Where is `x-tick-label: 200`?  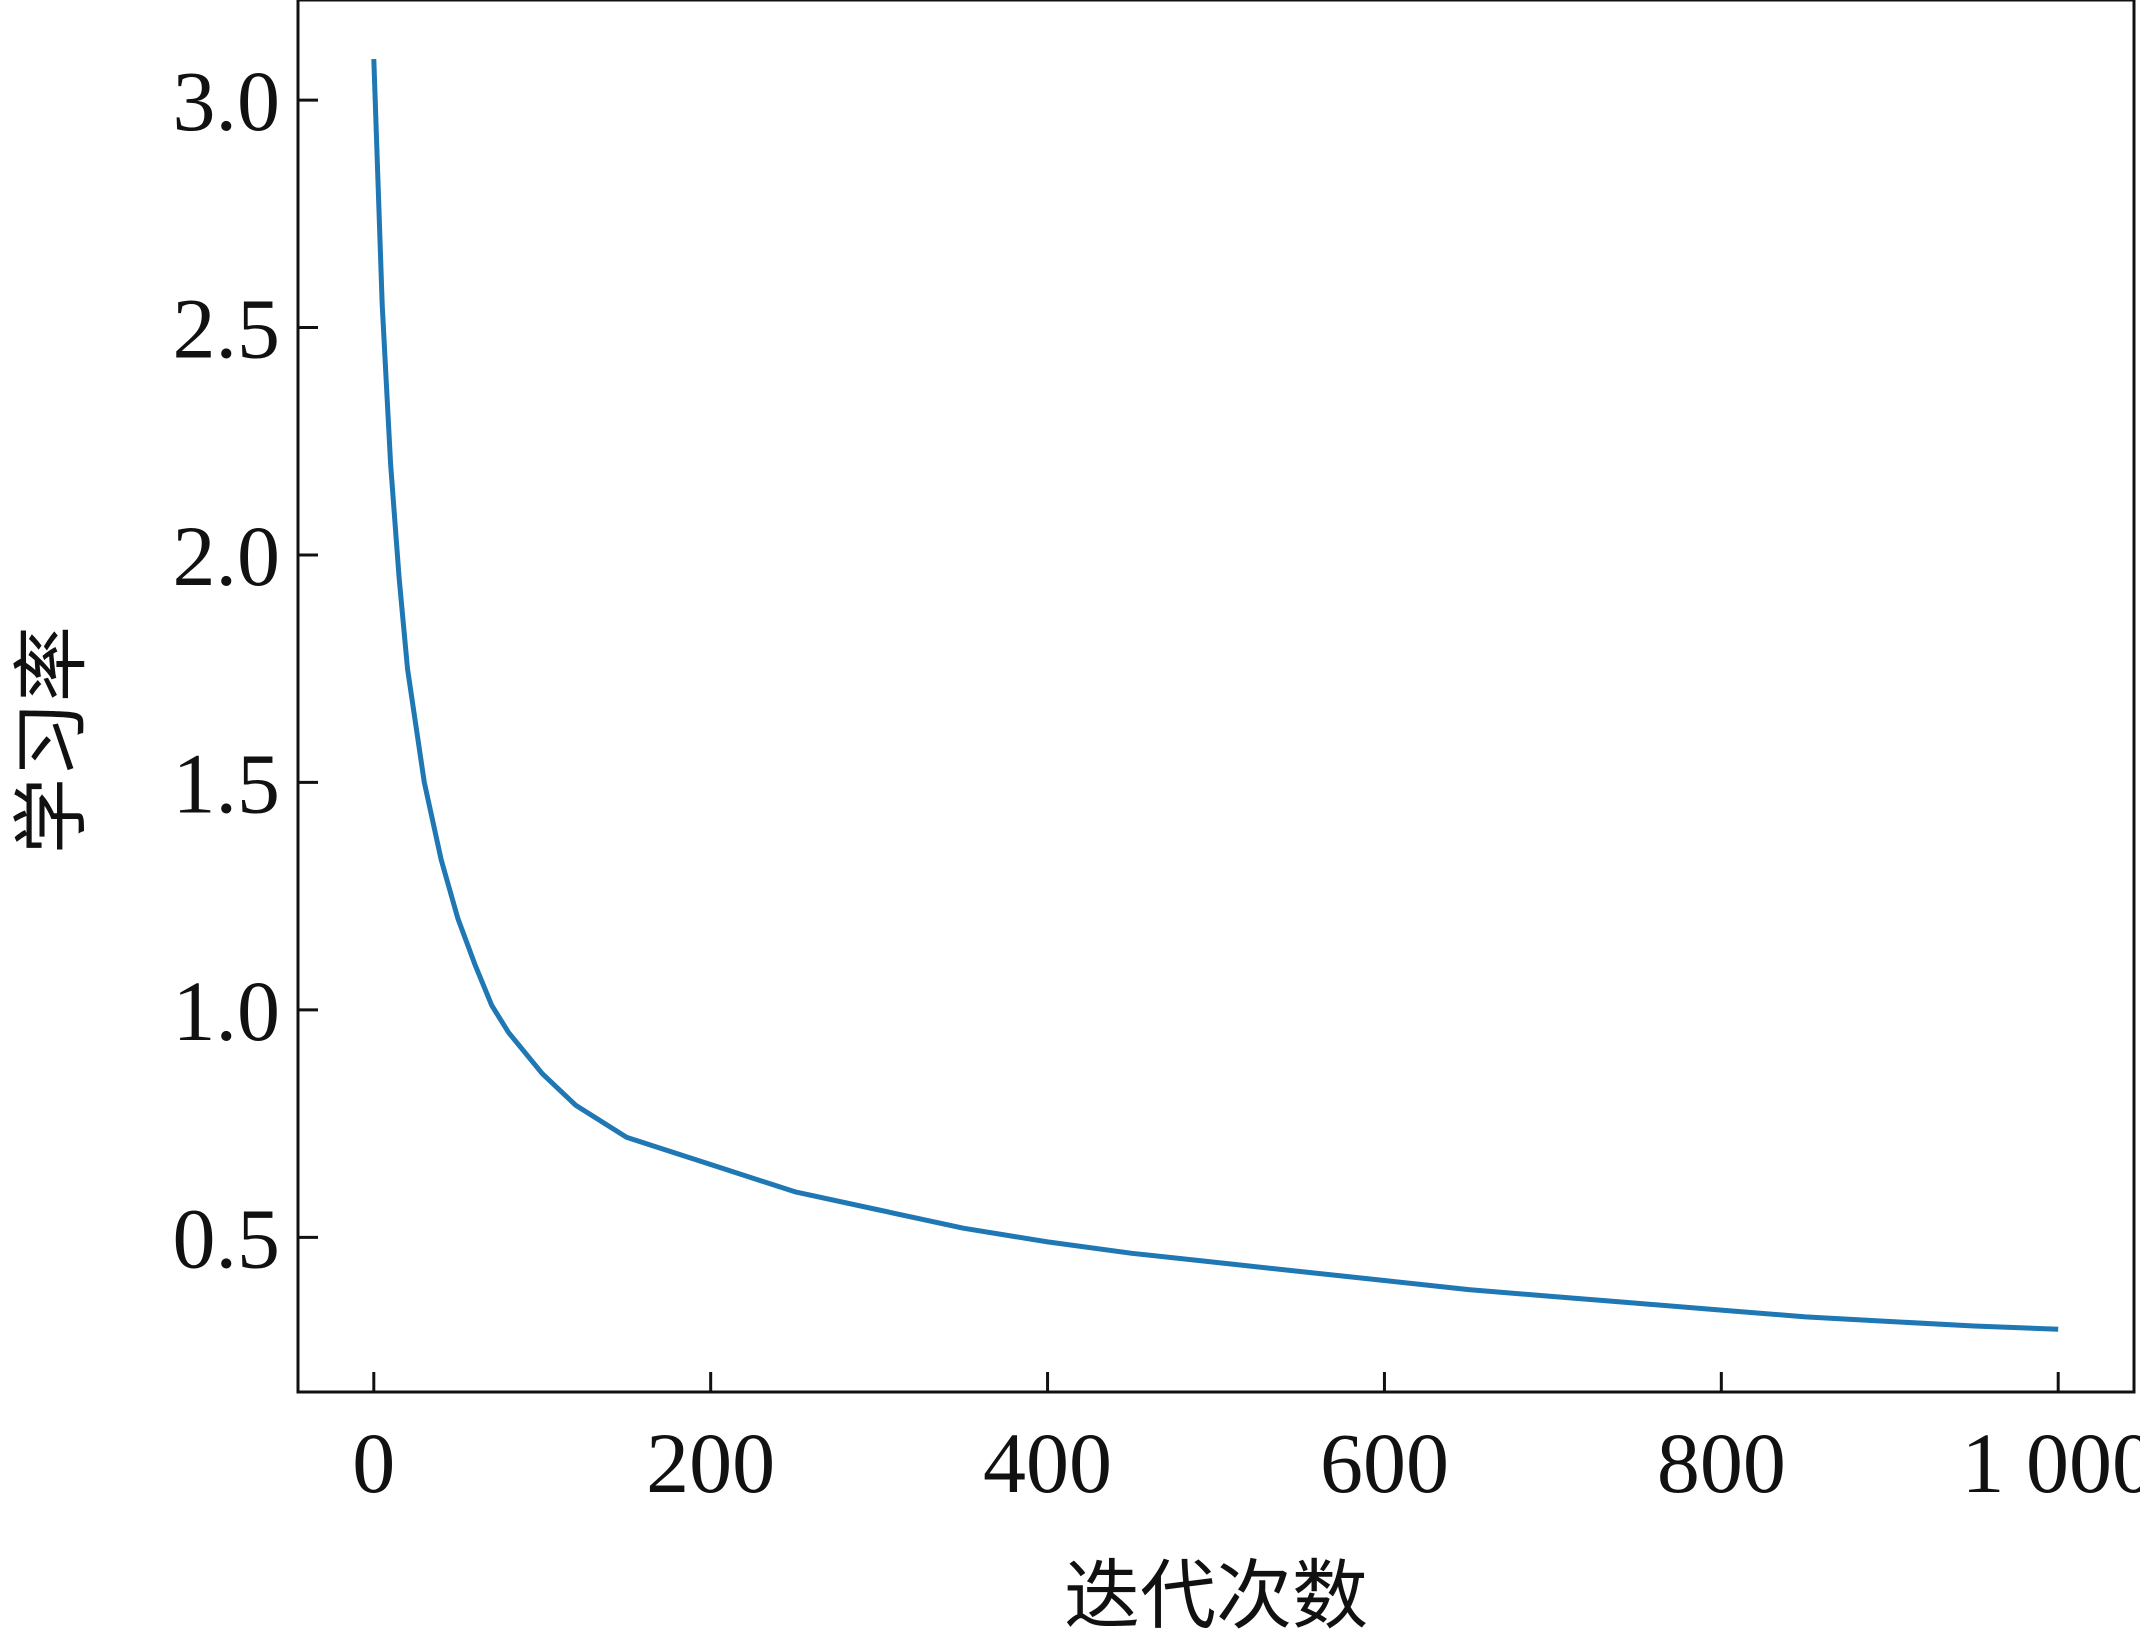 x-tick-label: 200 is located at coordinates (710, 1463).